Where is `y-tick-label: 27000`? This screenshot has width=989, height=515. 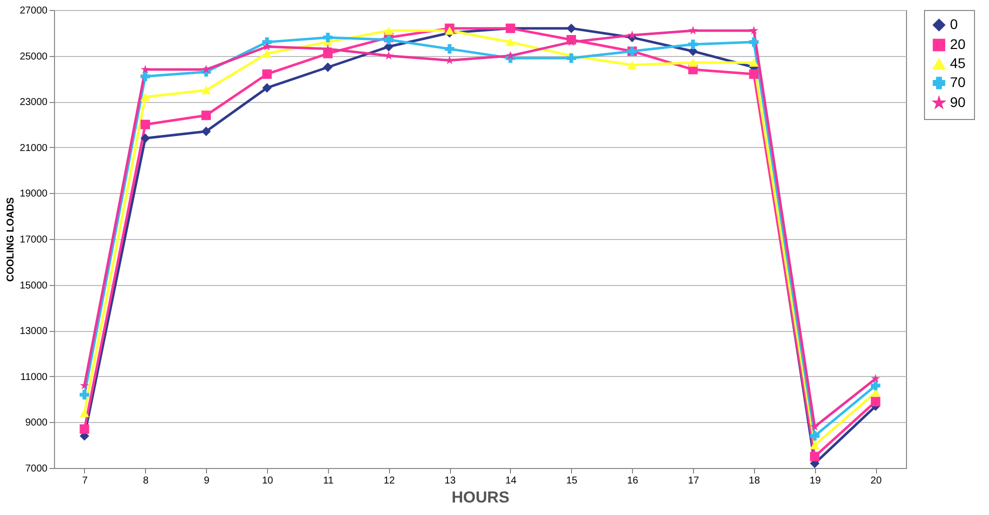
y-tick-label: 27000 is located at coordinates (34, 11).